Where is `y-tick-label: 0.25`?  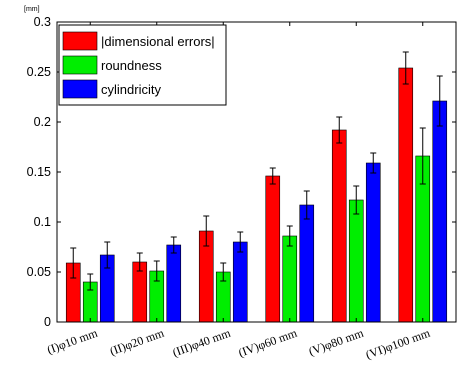 y-tick-label: 0.25 is located at coordinates (39, 72).